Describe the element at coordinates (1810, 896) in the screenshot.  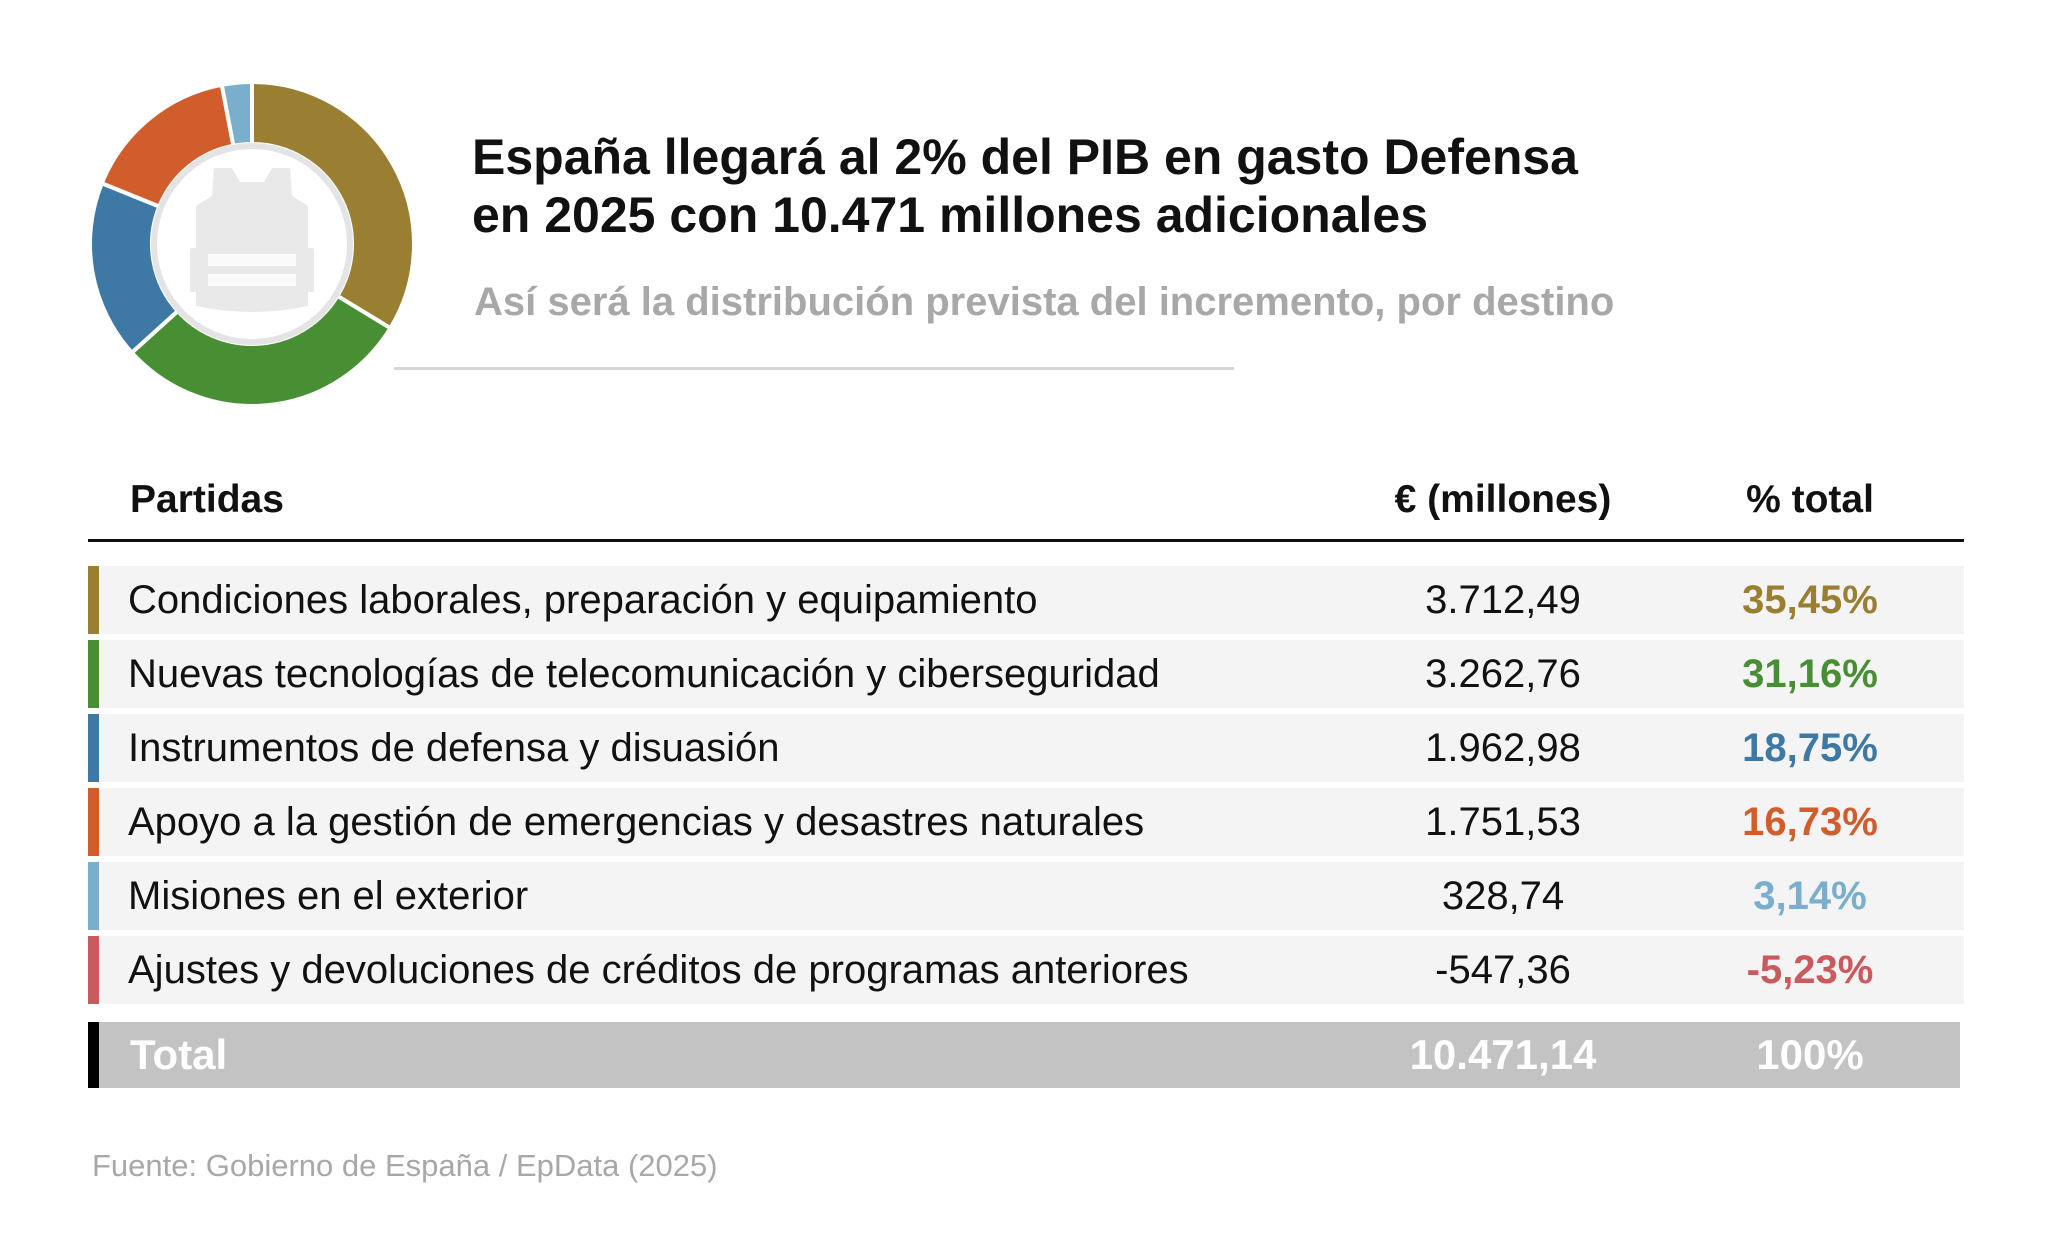
I see `row-percent: 3,14%` at that location.